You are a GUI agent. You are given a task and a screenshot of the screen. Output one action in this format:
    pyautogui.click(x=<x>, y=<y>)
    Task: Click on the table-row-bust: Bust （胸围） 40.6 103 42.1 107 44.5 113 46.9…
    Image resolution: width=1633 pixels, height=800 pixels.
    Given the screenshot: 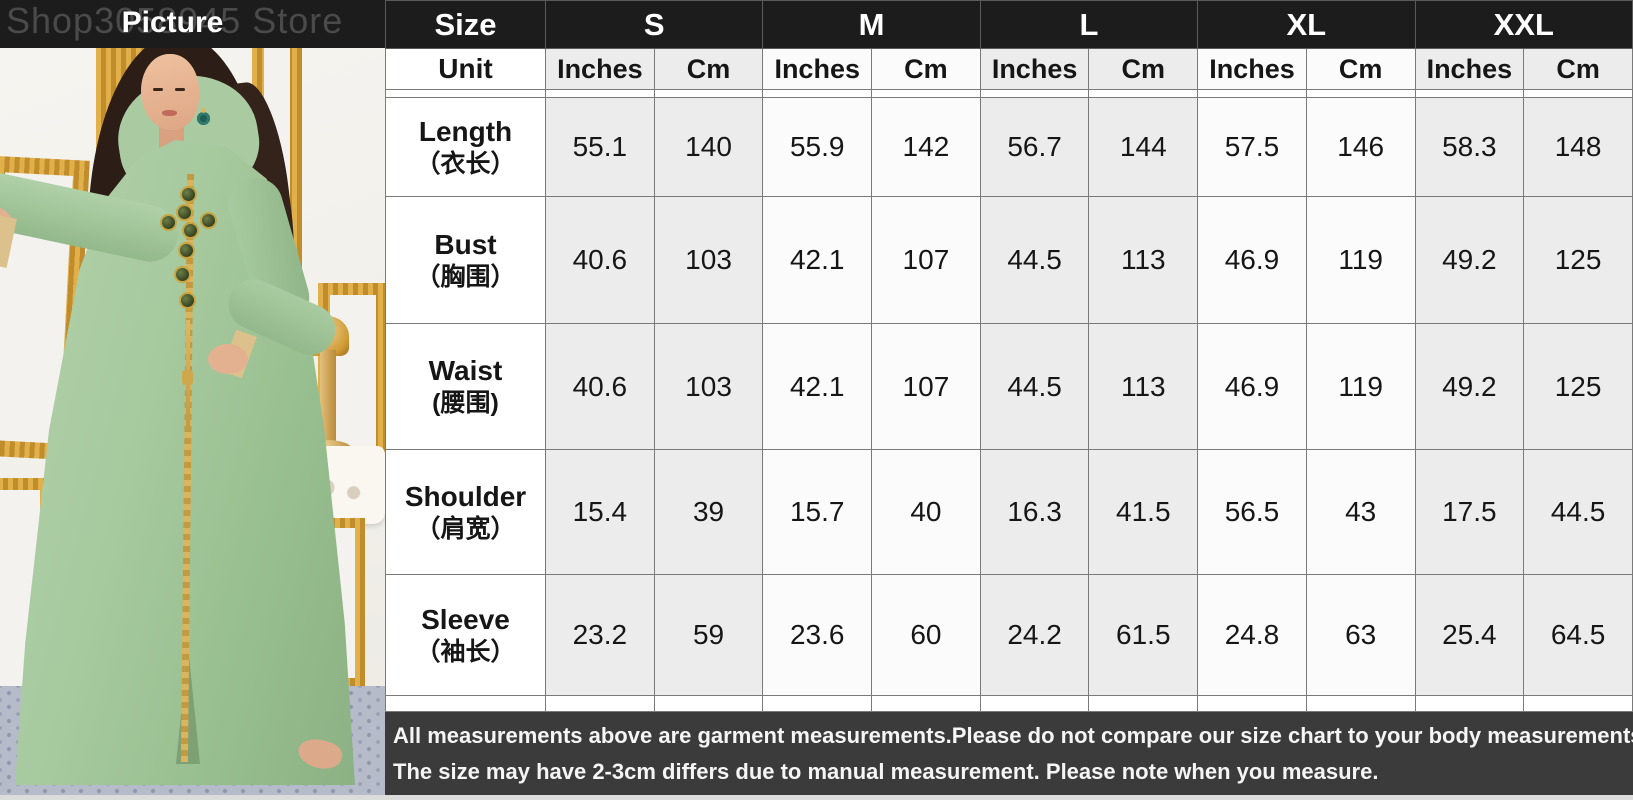 What is the action you would take?
    pyautogui.click(x=1009, y=260)
    